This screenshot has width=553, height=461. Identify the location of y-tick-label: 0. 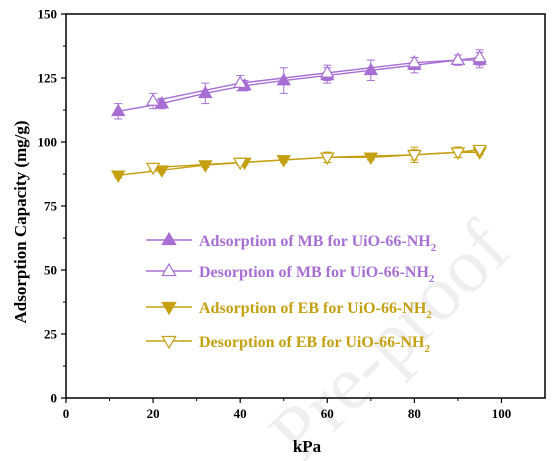
(54, 398).